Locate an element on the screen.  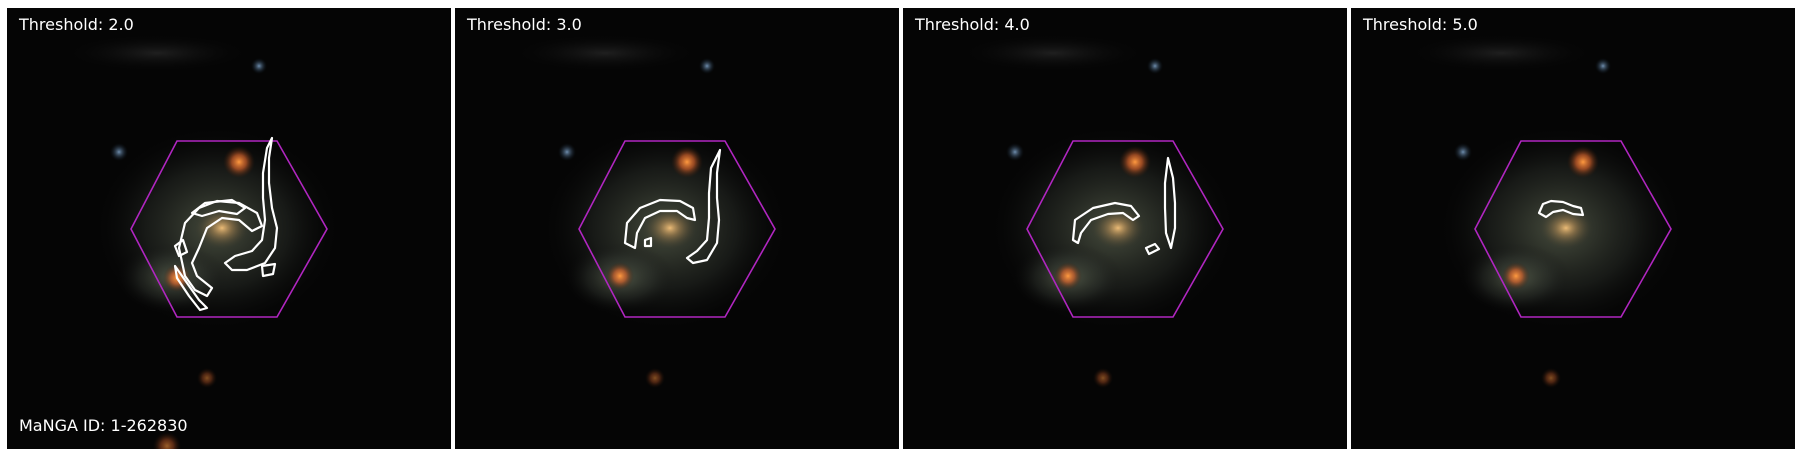
galaxy-id-label: MaNGA ID: 1-262830 is located at coordinates (103, 425).